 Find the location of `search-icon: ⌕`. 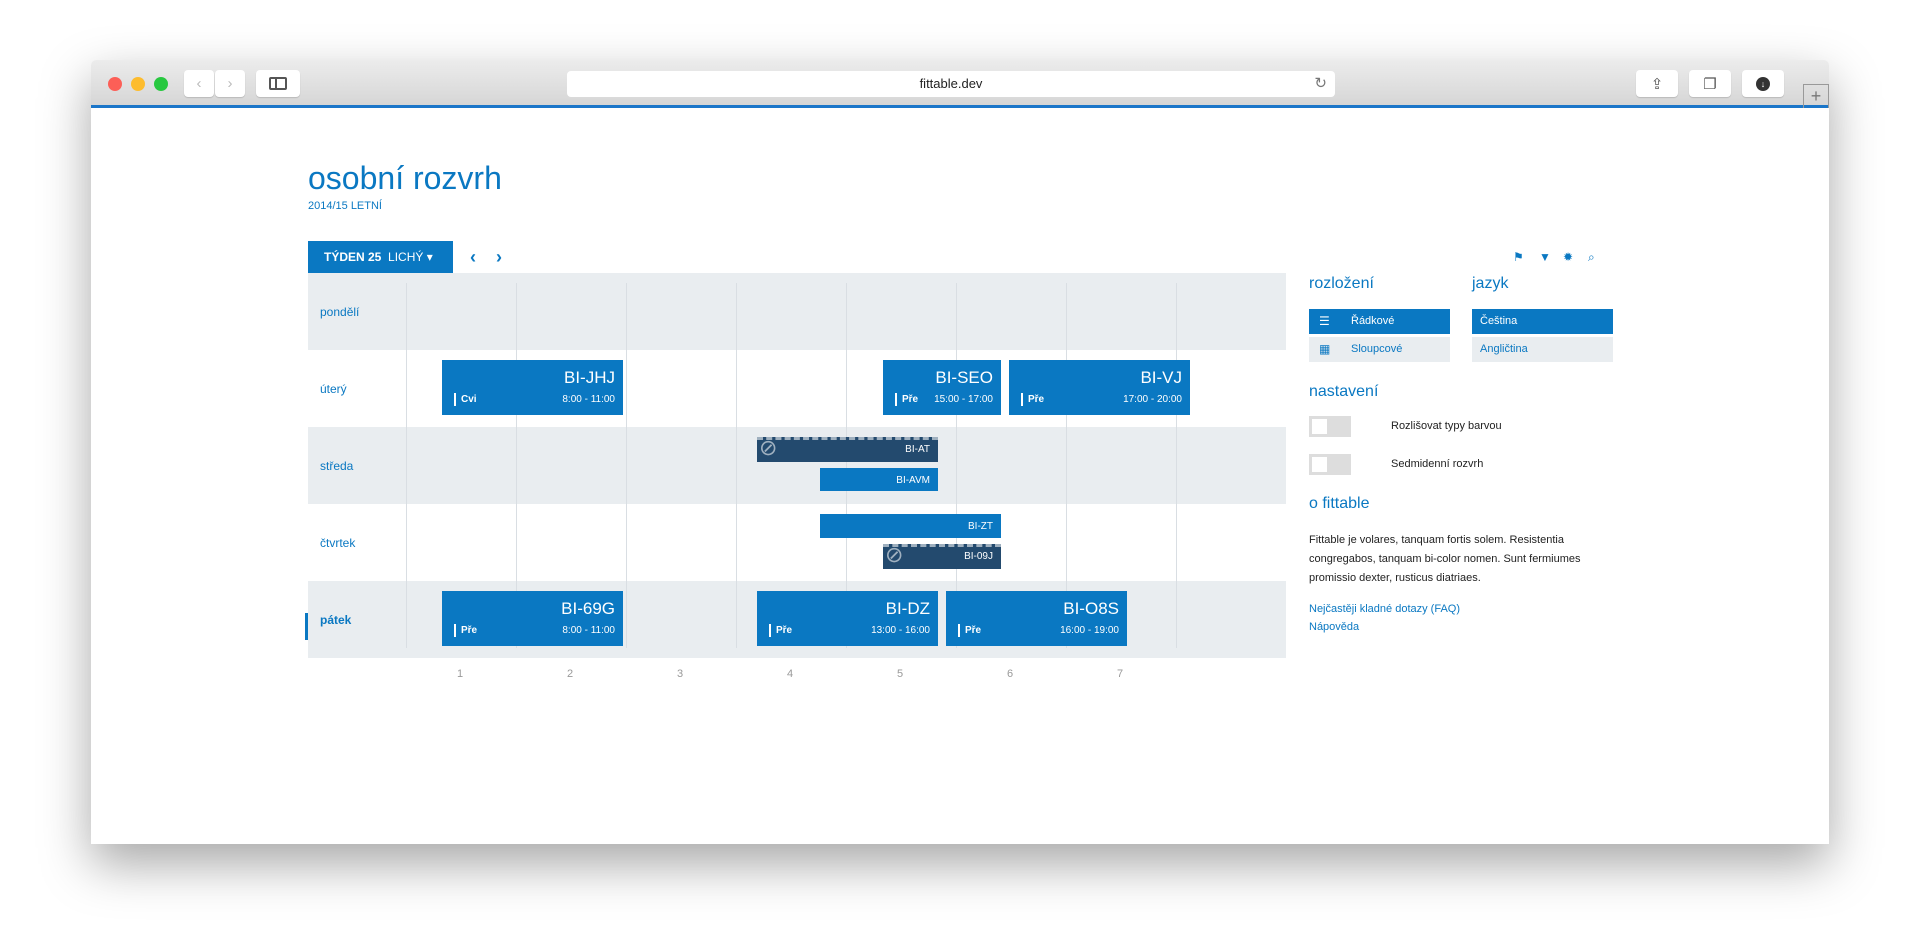

search-icon: ⌕ is located at coordinates (1591, 257).